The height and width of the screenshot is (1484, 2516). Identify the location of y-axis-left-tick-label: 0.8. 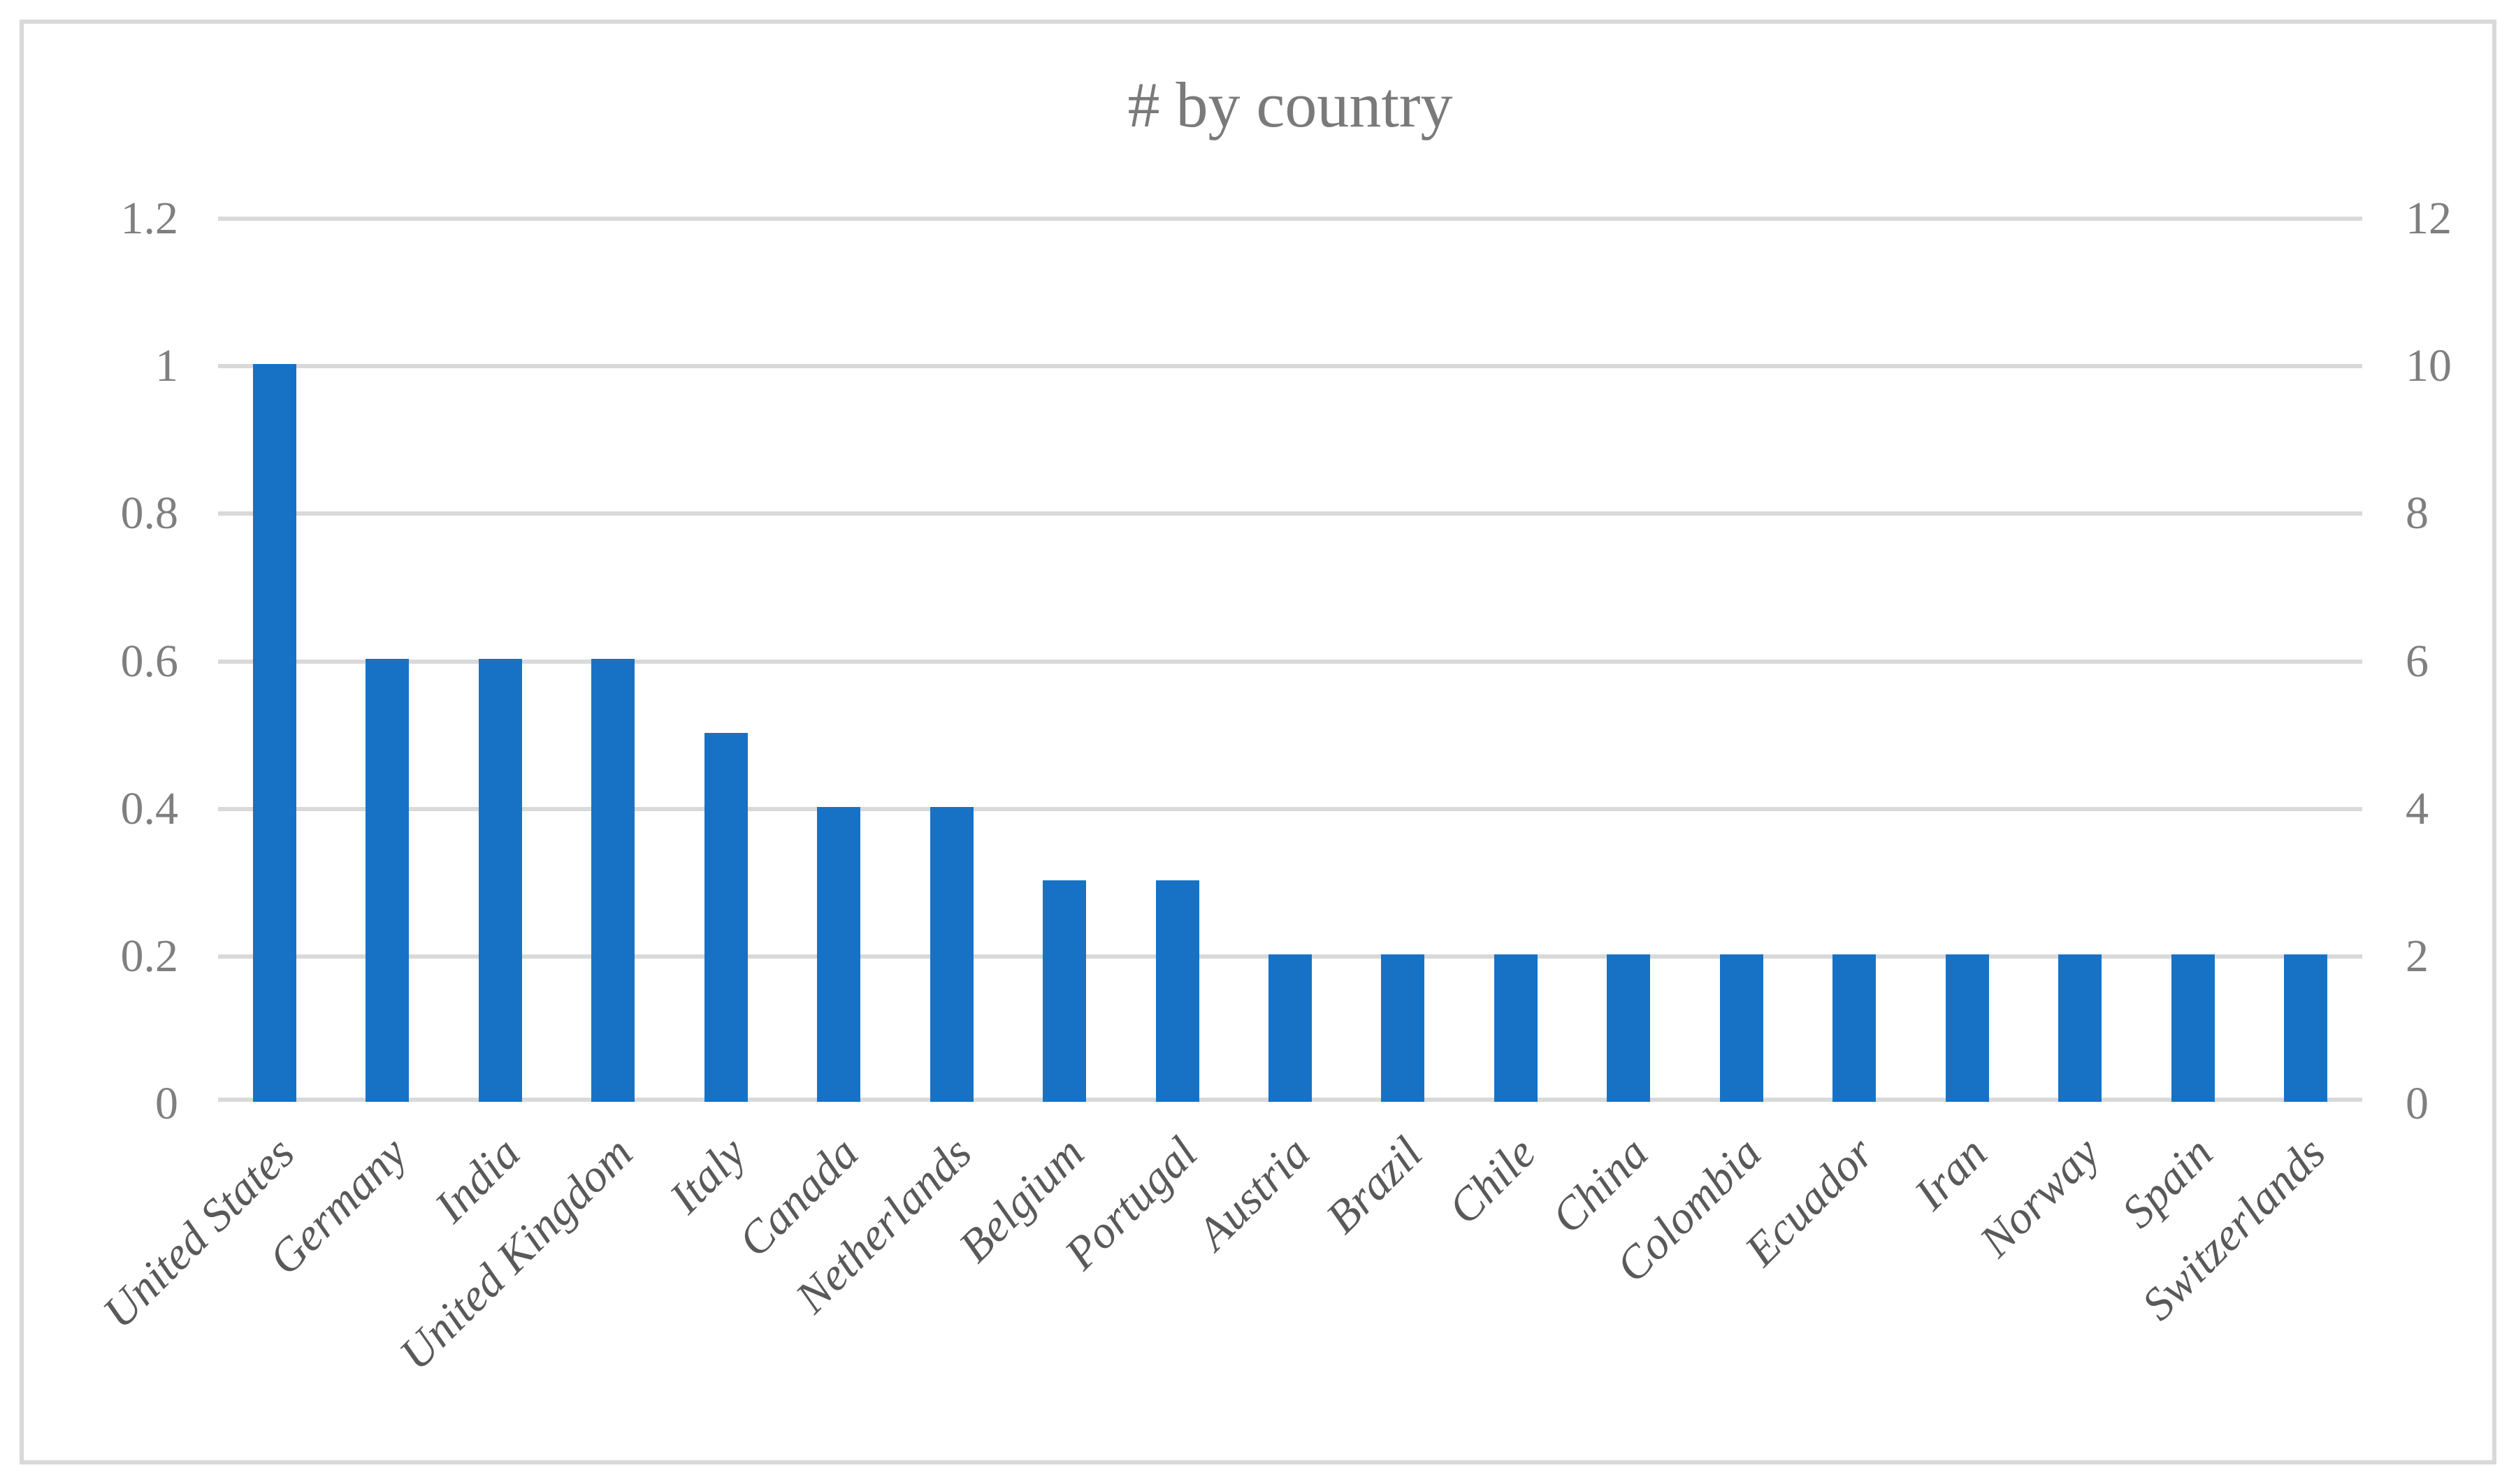
(149, 513).